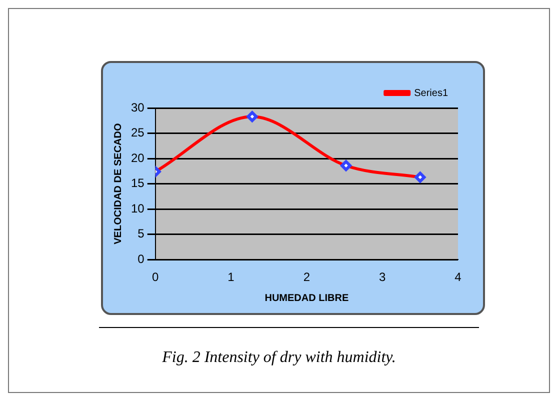 This screenshot has width=560, height=403. What do you see at coordinates (231, 277) in the screenshot?
I see `x-tick-label: 1` at bounding box center [231, 277].